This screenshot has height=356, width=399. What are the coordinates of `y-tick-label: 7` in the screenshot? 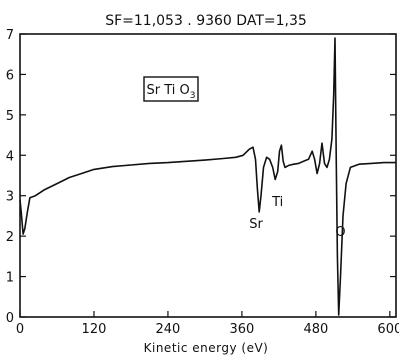 It's located at (10, 35).